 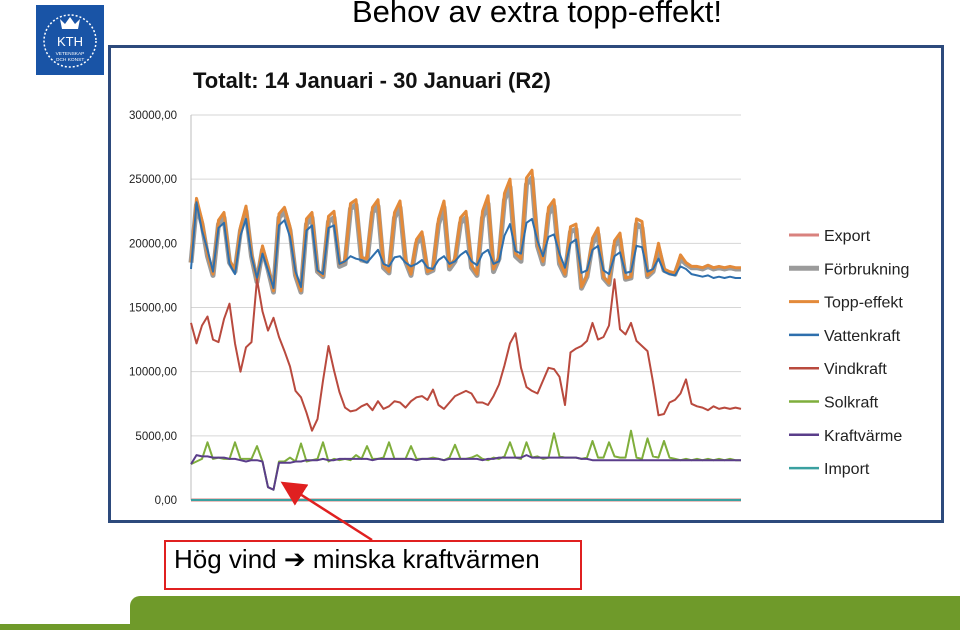 What do you see at coordinates (225, 559) in the screenshot?
I see `callout-text-before: Hög vind` at bounding box center [225, 559].